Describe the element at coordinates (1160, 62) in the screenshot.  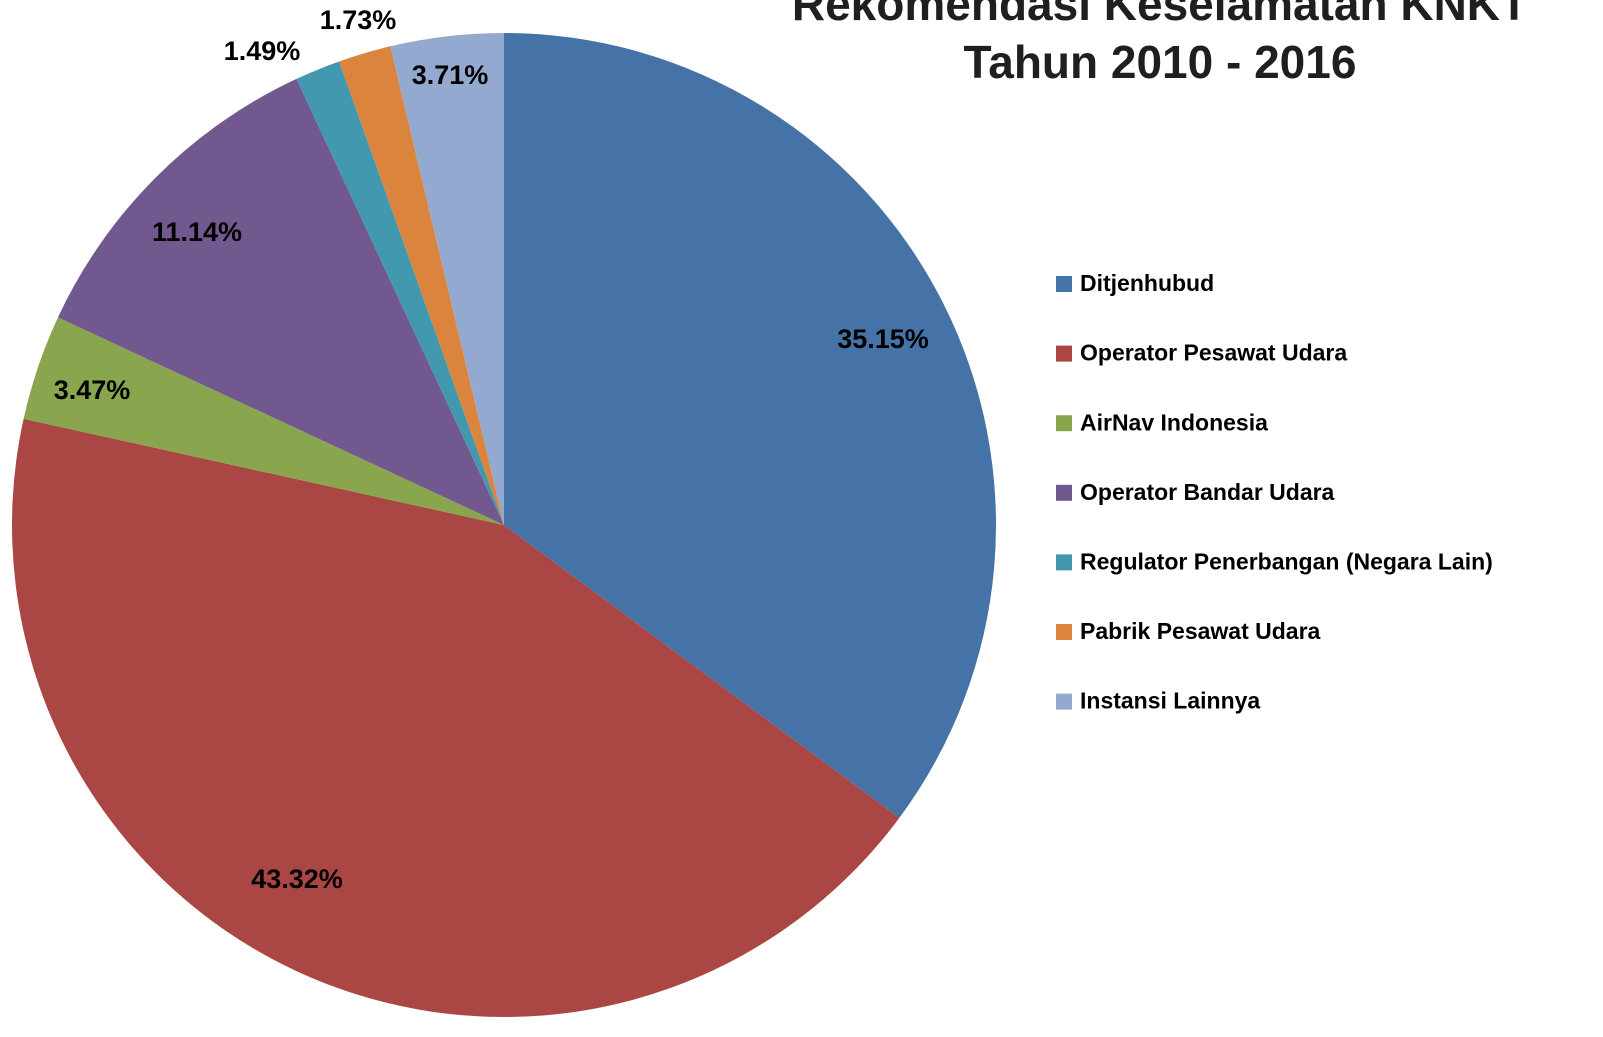
I see `chart-title: Tahun 2010 - 2016` at that location.